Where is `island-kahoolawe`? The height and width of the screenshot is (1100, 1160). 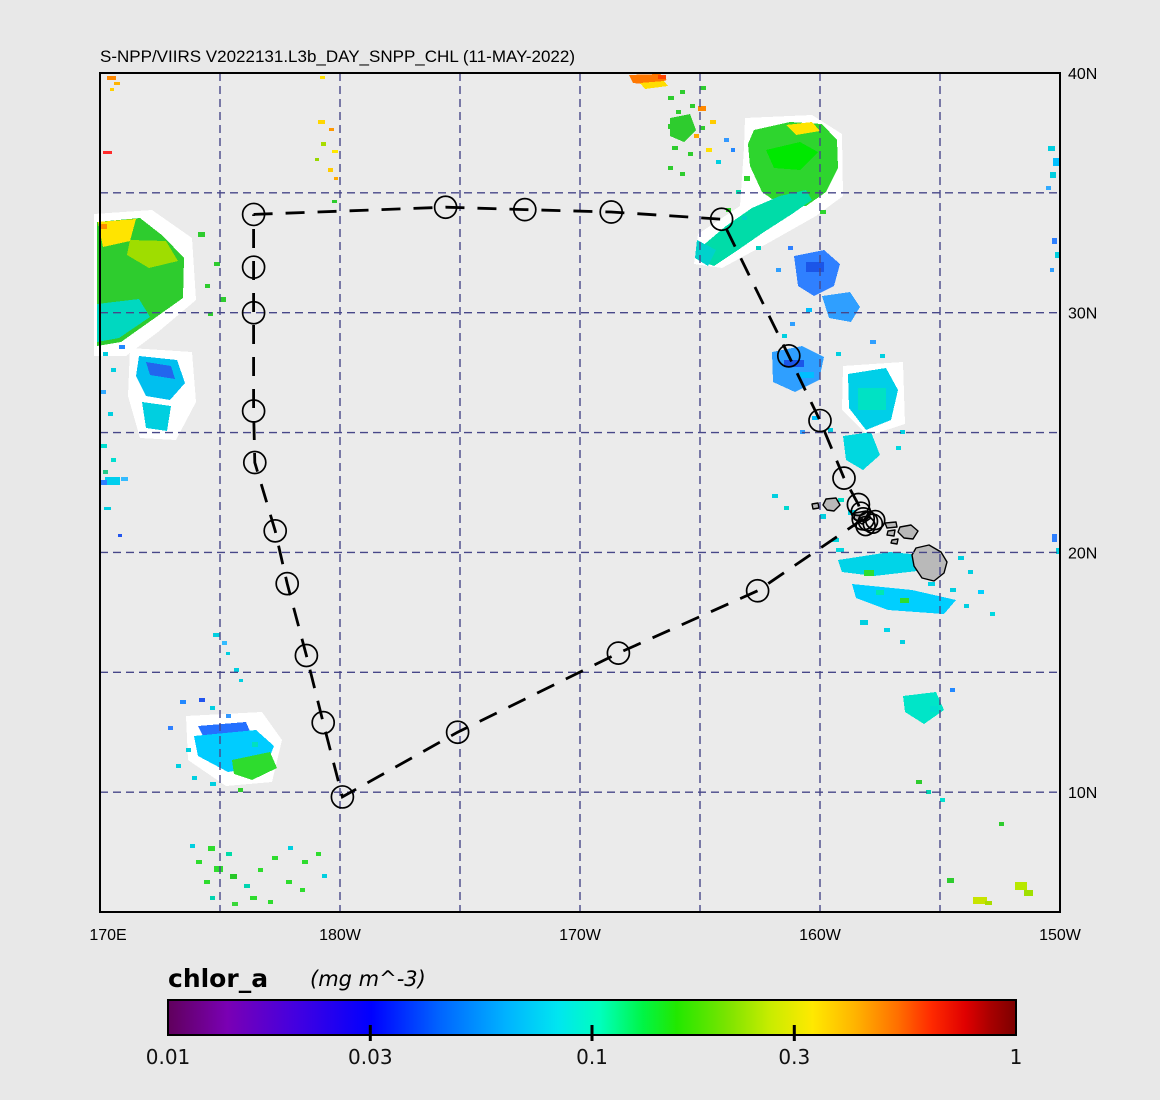
island-kahoolawe is located at coordinates (894, 541).